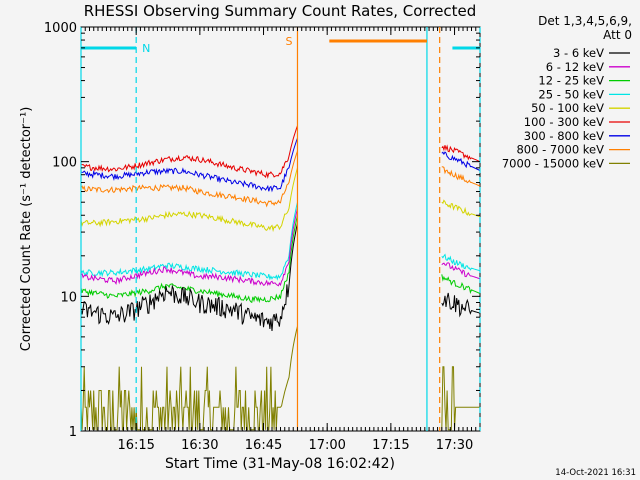  What do you see at coordinates (461, 153) in the screenshot?
I see `series-100-300-kev-line-after-gap` at bounding box center [461, 153].